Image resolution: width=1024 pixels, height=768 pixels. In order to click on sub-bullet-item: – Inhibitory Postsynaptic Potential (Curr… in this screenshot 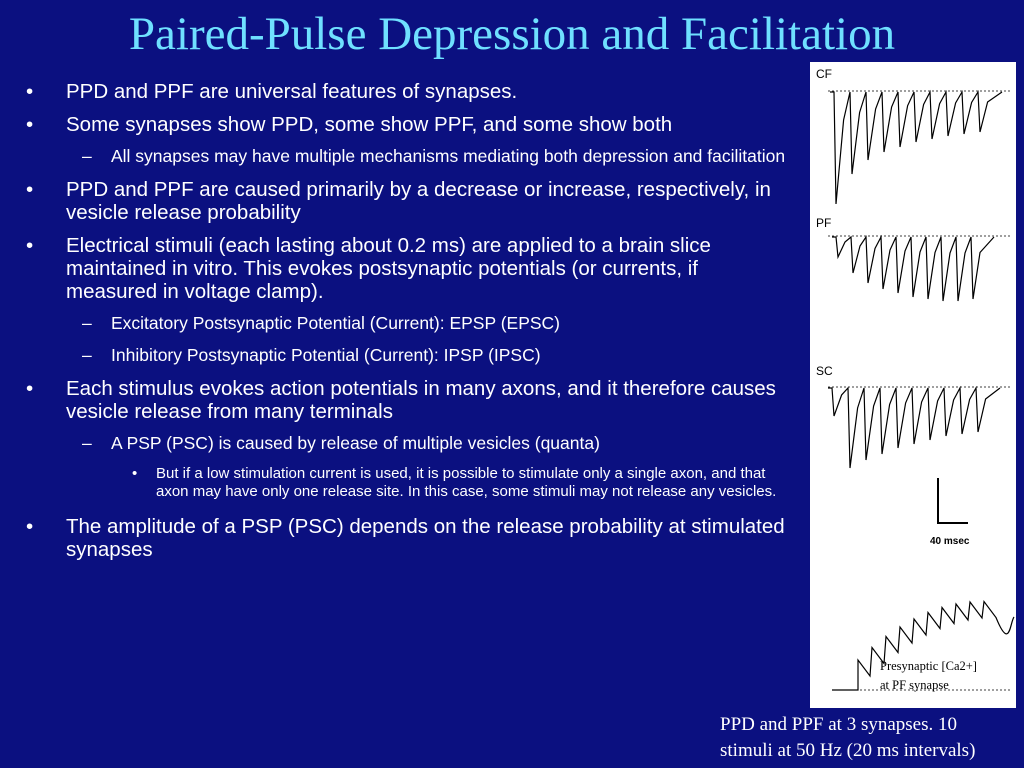, I will do `click(406, 355)`.